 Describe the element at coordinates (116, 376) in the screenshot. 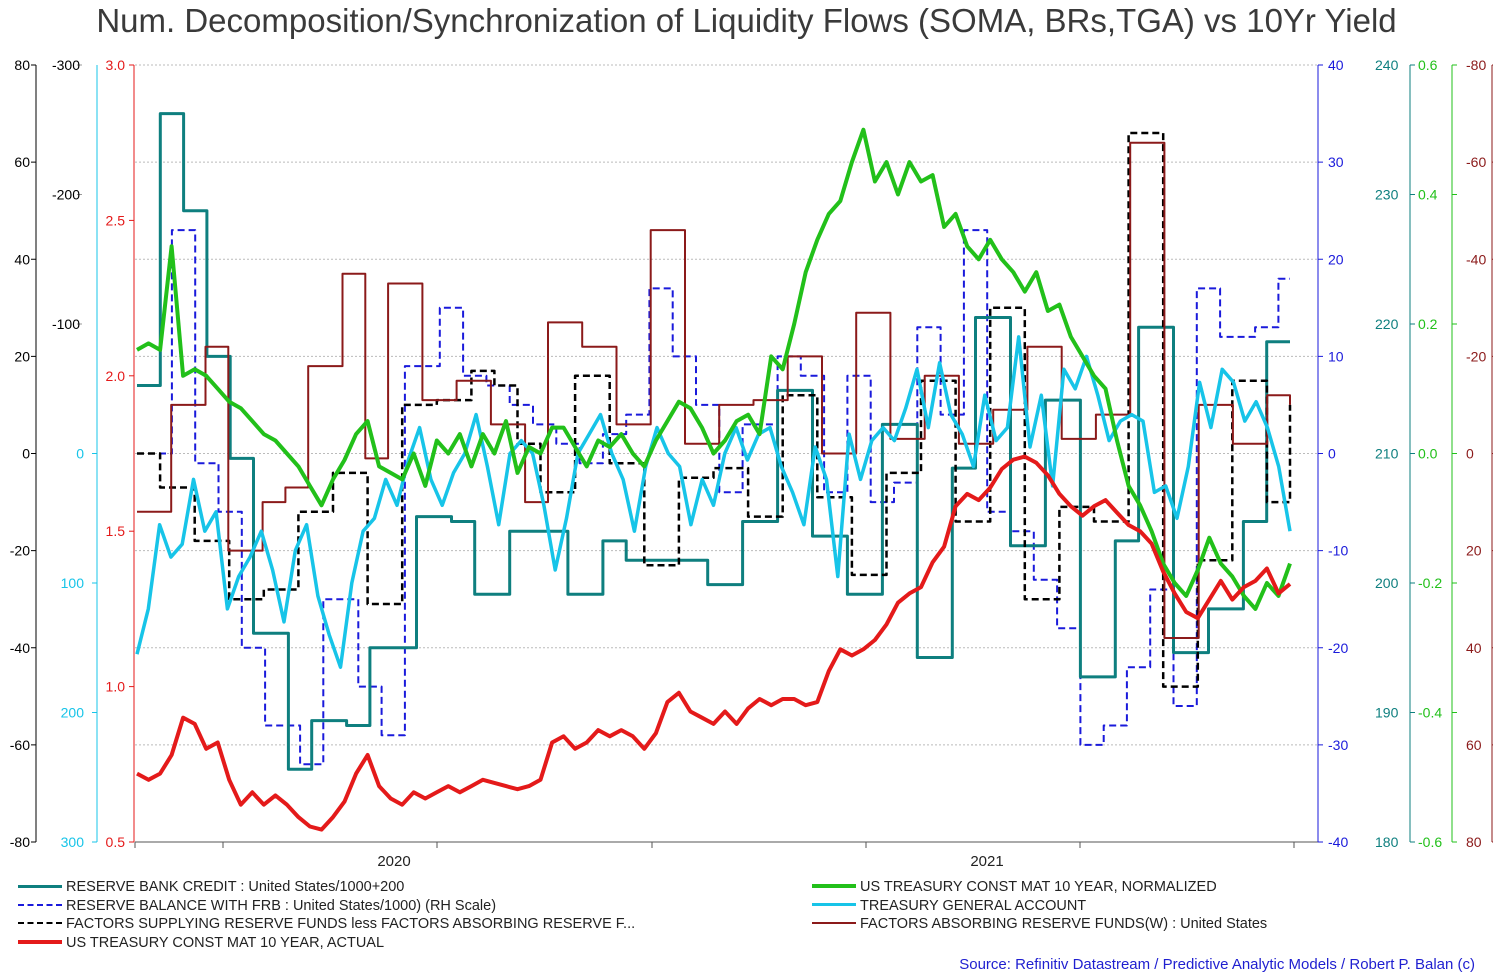

I see `ax_red-tick-label: 2.0` at that location.